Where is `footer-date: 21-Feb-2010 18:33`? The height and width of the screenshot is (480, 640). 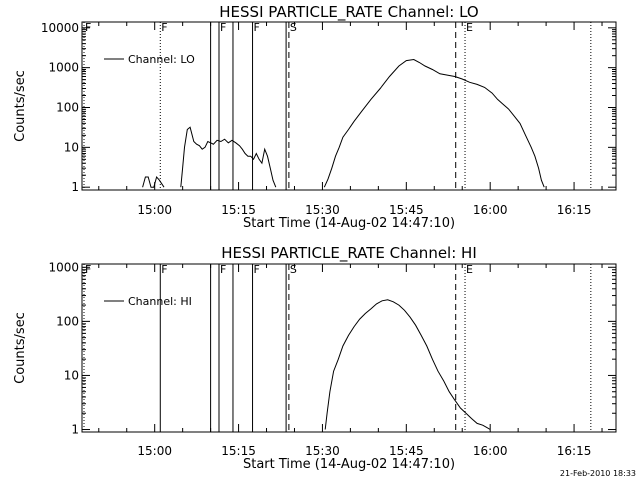
footer-date: 21-Feb-2010 18:33 is located at coordinates (598, 473).